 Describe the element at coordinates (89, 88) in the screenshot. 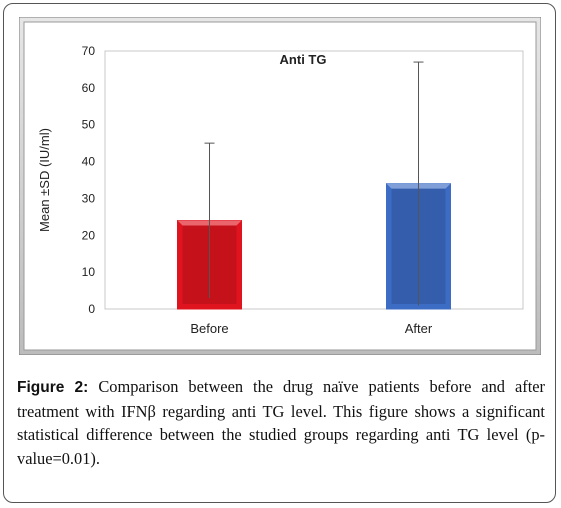

I see `y-tick-label: 60` at that location.